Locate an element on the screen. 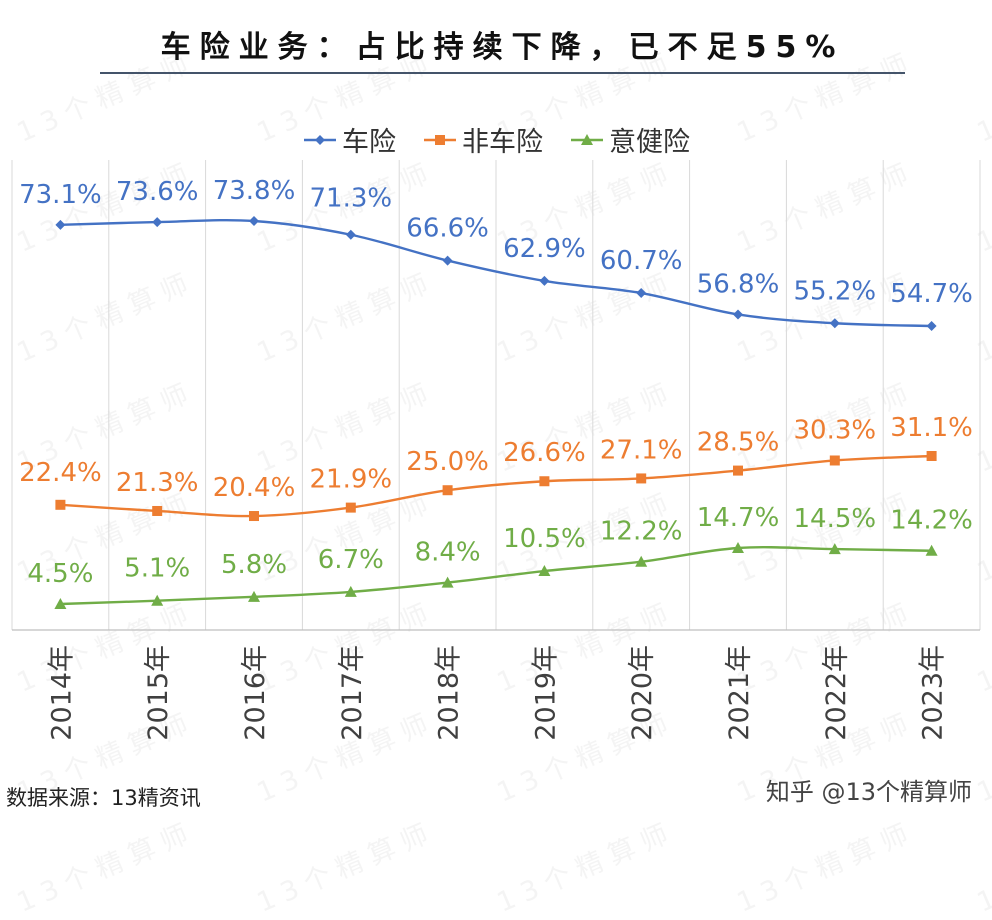 Image resolution: width=992 pixels, height=920 pixels. chart-title: 车险业务：占比持续下降，已不足55% is located at coordinates (502, 47).